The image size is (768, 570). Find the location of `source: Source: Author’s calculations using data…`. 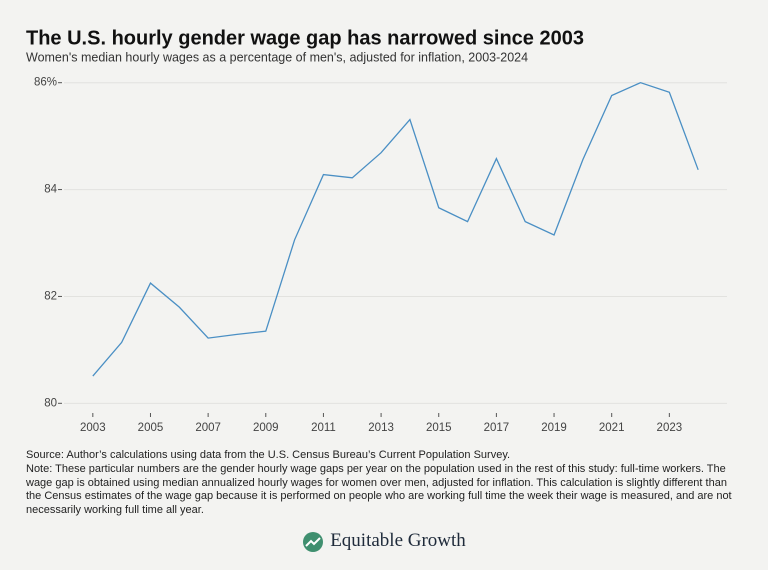

source: Source: Author’s calculations using data… is located at coordinates (268, 455).